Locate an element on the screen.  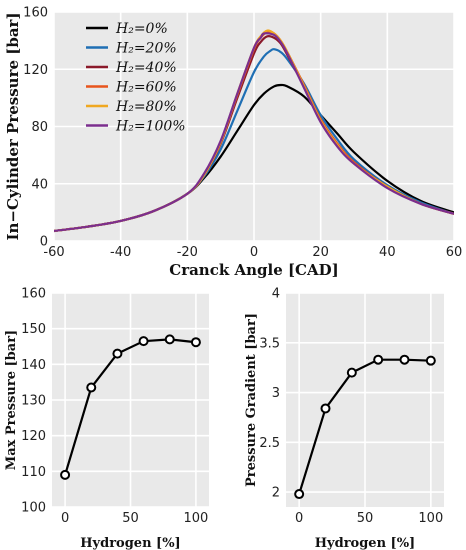
y-tick-label: 140 is located at coordinates (33, 365).